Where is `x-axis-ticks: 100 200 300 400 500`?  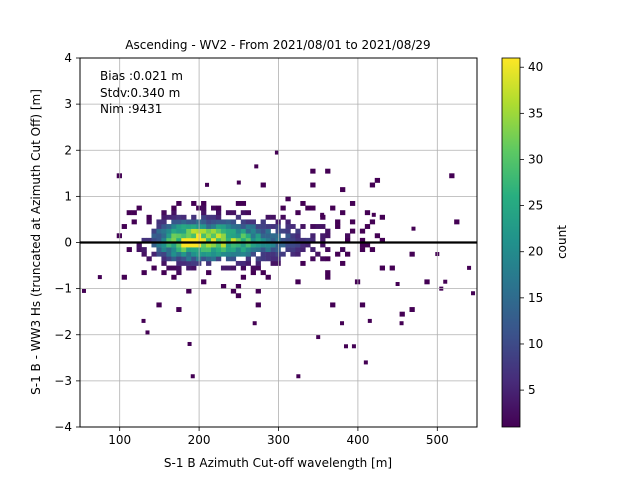 x-axis-ticks: 100 200 300 400 500 is located at coordinates (278, 437).